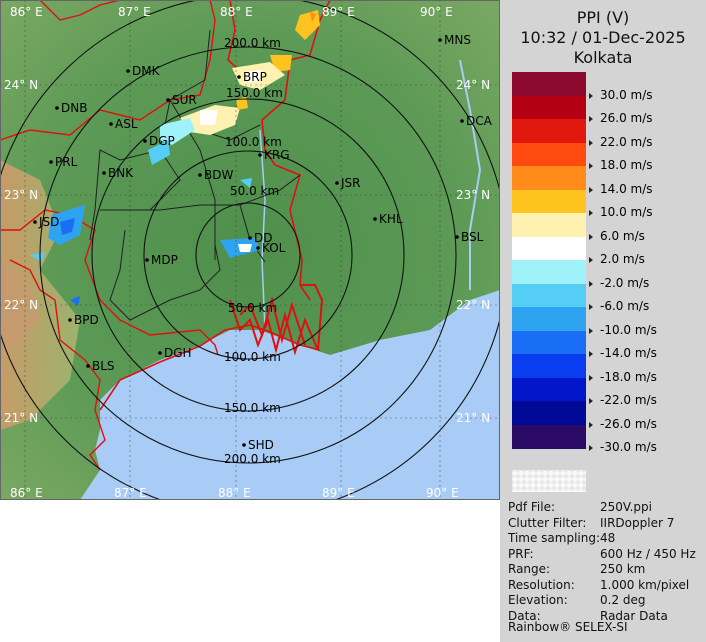 Image resolution: width=706 pixels, height=642 pixels. What do you see at coordinates (160, 353) in the screenshot?
I see `city-marker-dgh` at bounding box center [160, 353].